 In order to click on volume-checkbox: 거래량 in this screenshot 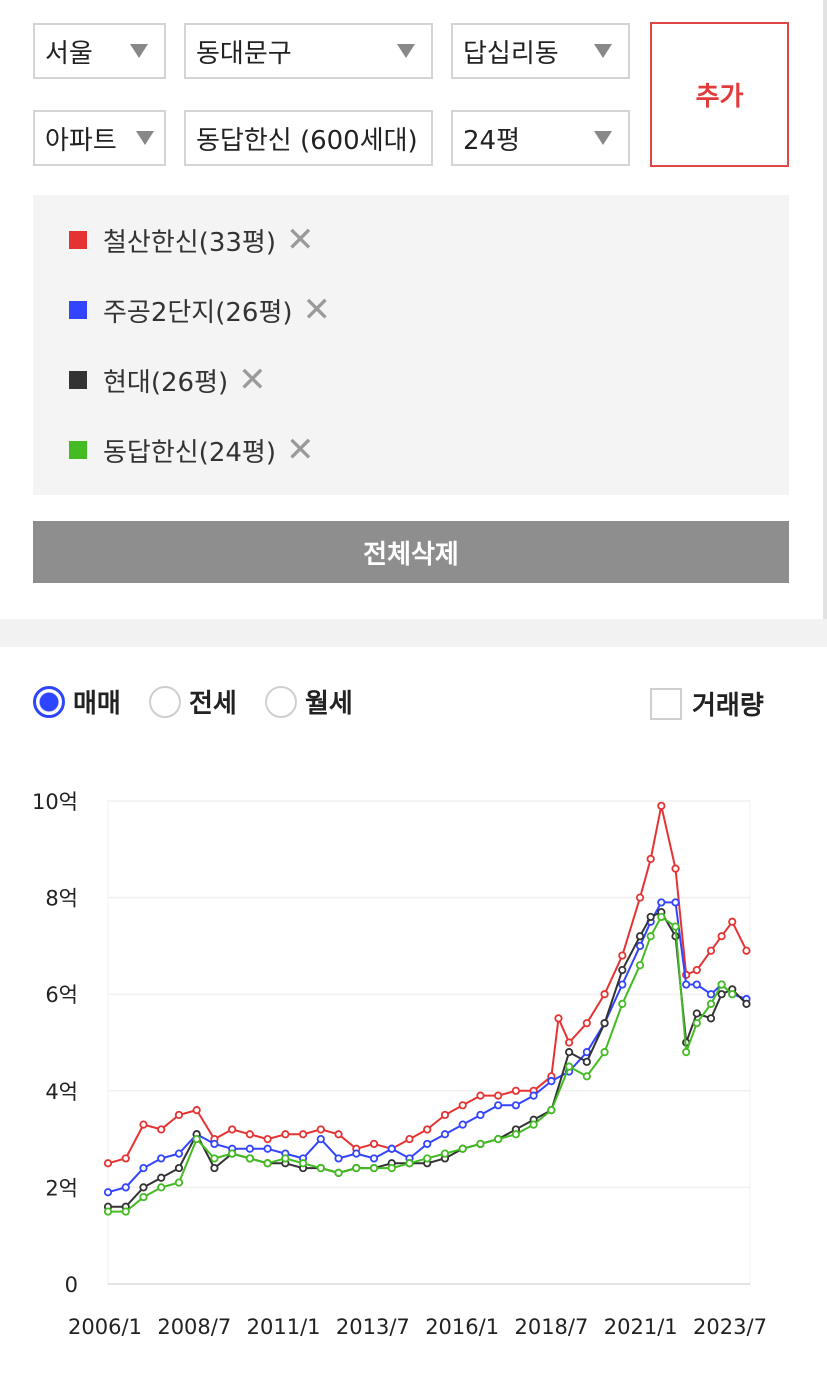, I will do `click(707, 703)`.